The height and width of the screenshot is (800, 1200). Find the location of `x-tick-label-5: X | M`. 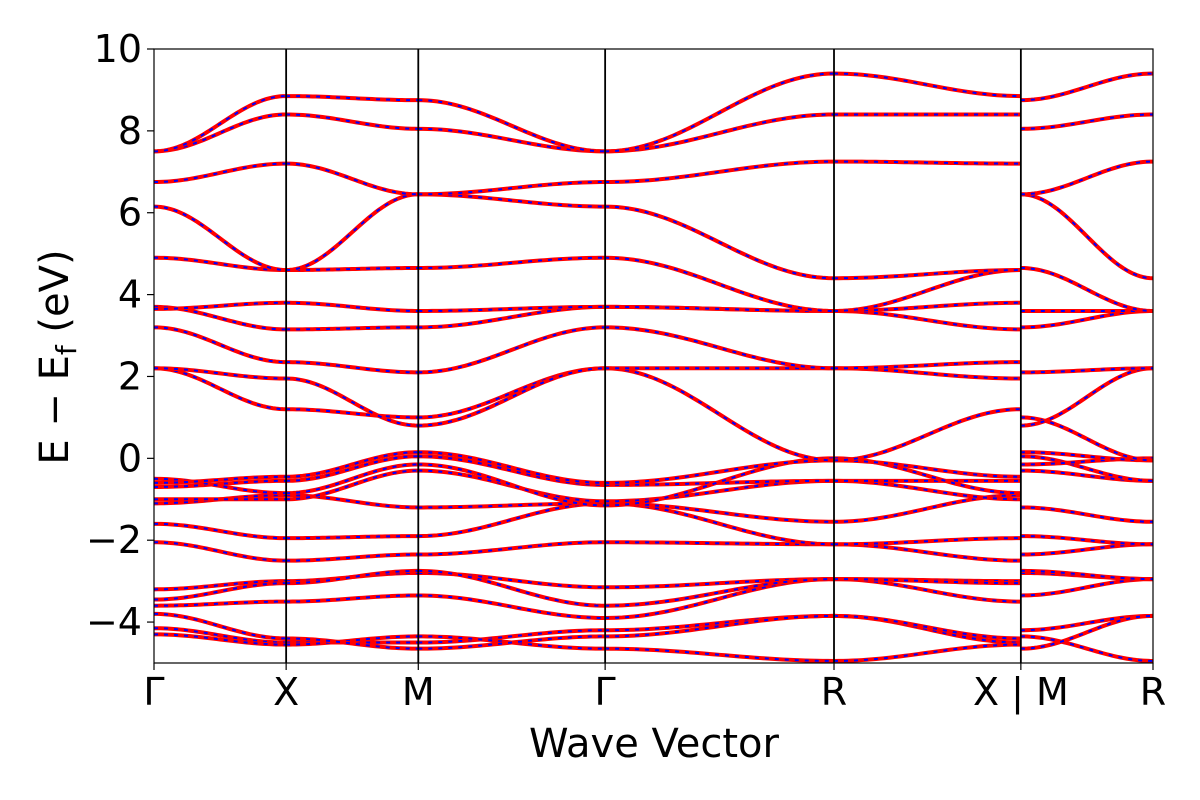

x-tick-label-5: X | M is located at coordinates (1021, 692).